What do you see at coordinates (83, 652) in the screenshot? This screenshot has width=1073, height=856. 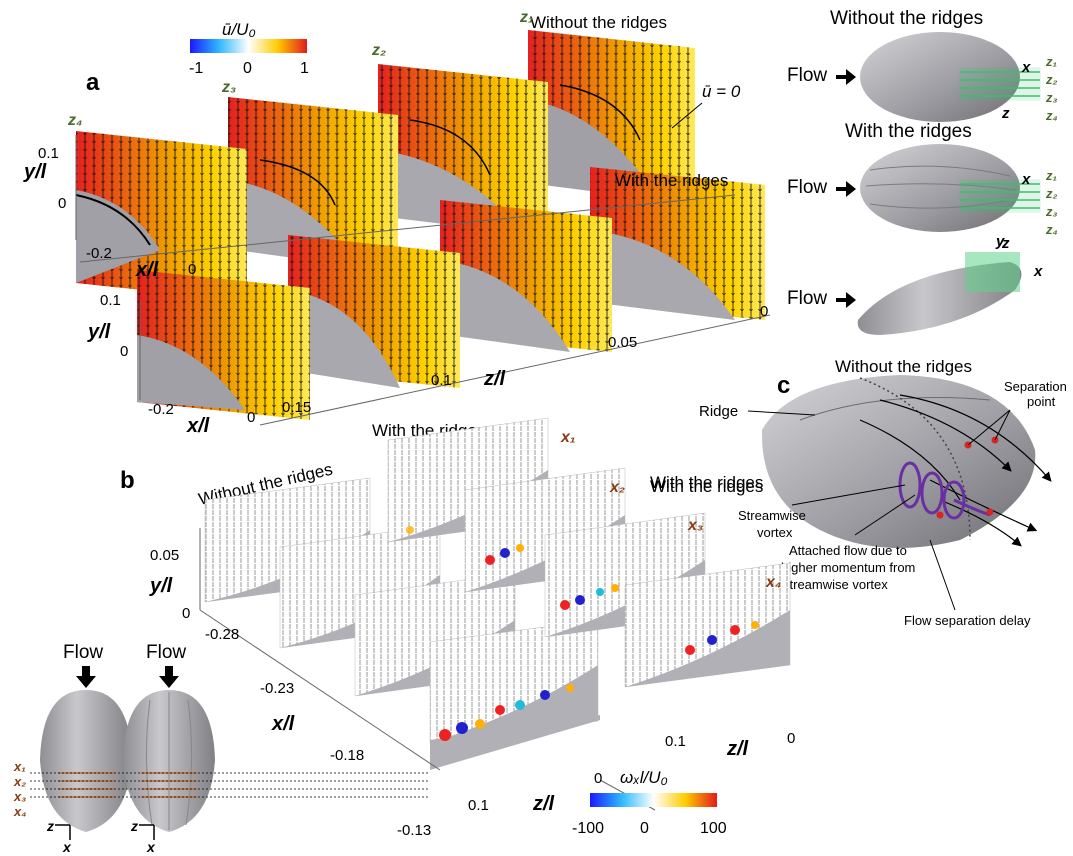 I see `schematic-bl-flow-label-1: Flow` at bounding box center [83, 652].